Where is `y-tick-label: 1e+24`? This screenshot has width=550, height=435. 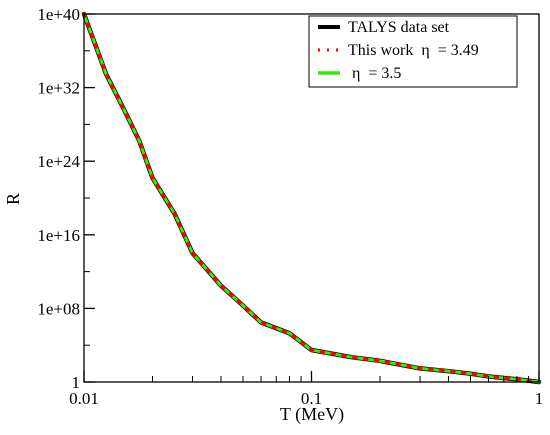 y-tick-label: 1e+24 is located at coordinates (58, 161).